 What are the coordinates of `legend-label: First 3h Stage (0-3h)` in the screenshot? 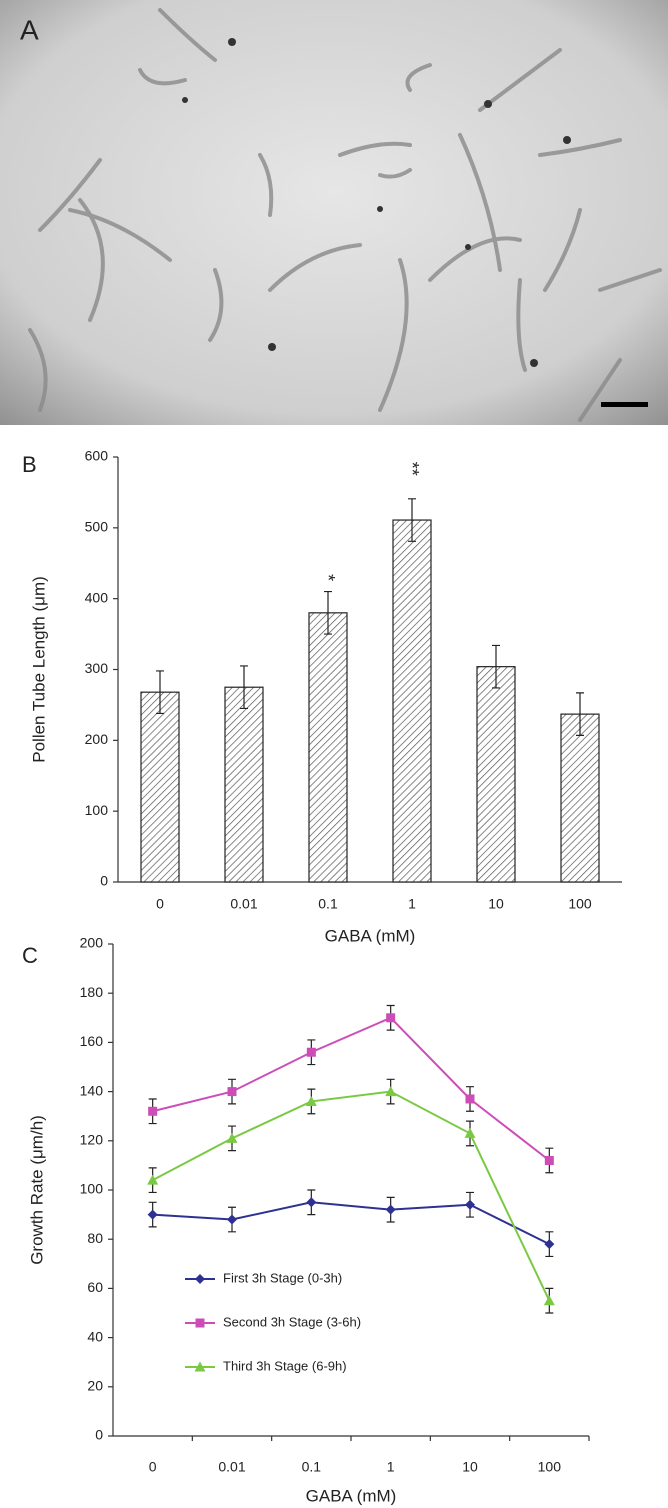 It's located at (282, 1277).